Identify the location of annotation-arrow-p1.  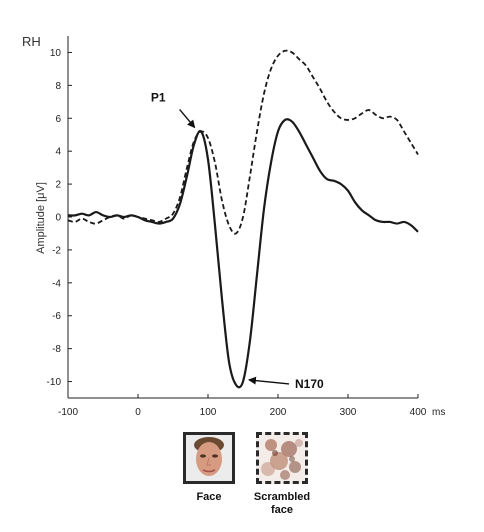
(187, 118).